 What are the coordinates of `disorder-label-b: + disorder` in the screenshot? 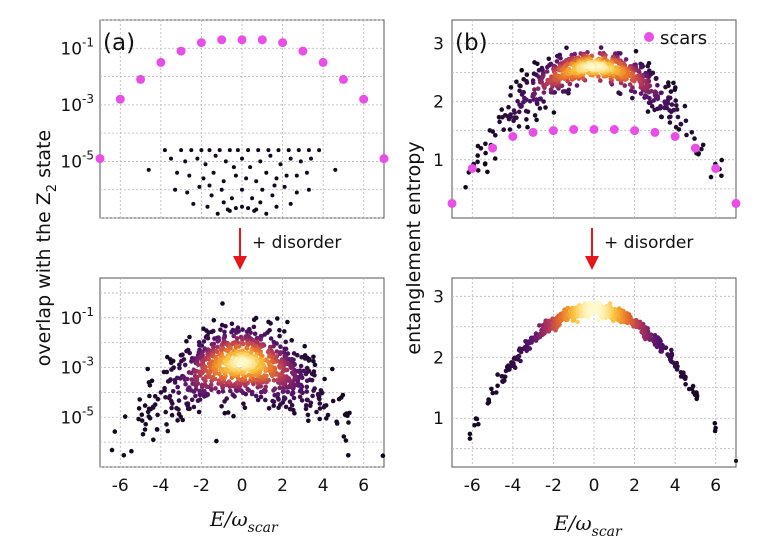 It's located at (648, 243).